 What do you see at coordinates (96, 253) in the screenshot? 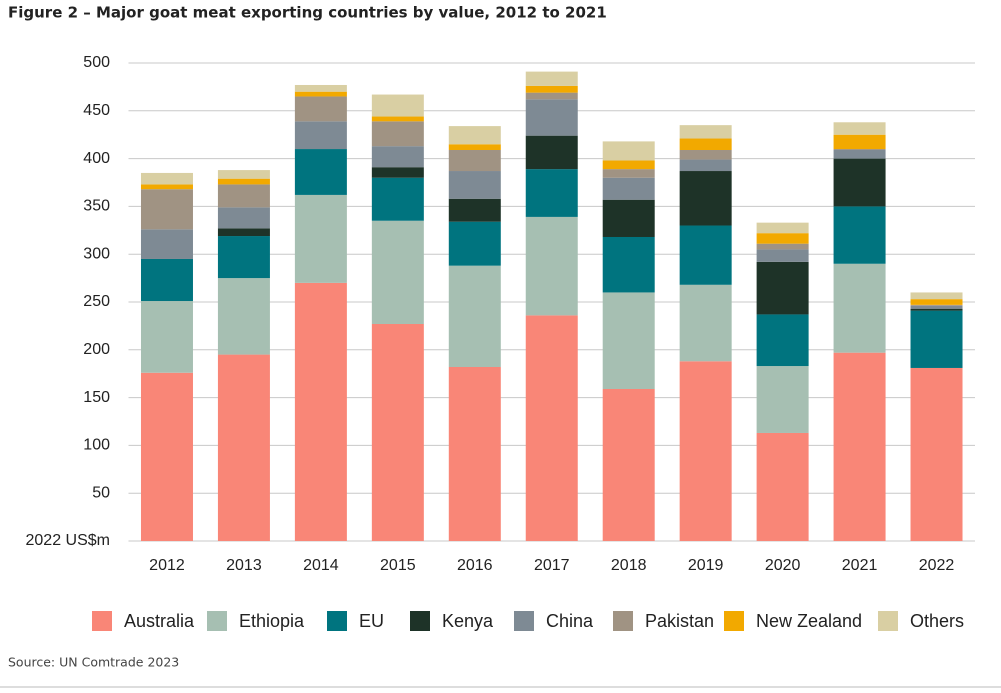
I see `y-tick-label: 300` at bounding box center [96, 253].